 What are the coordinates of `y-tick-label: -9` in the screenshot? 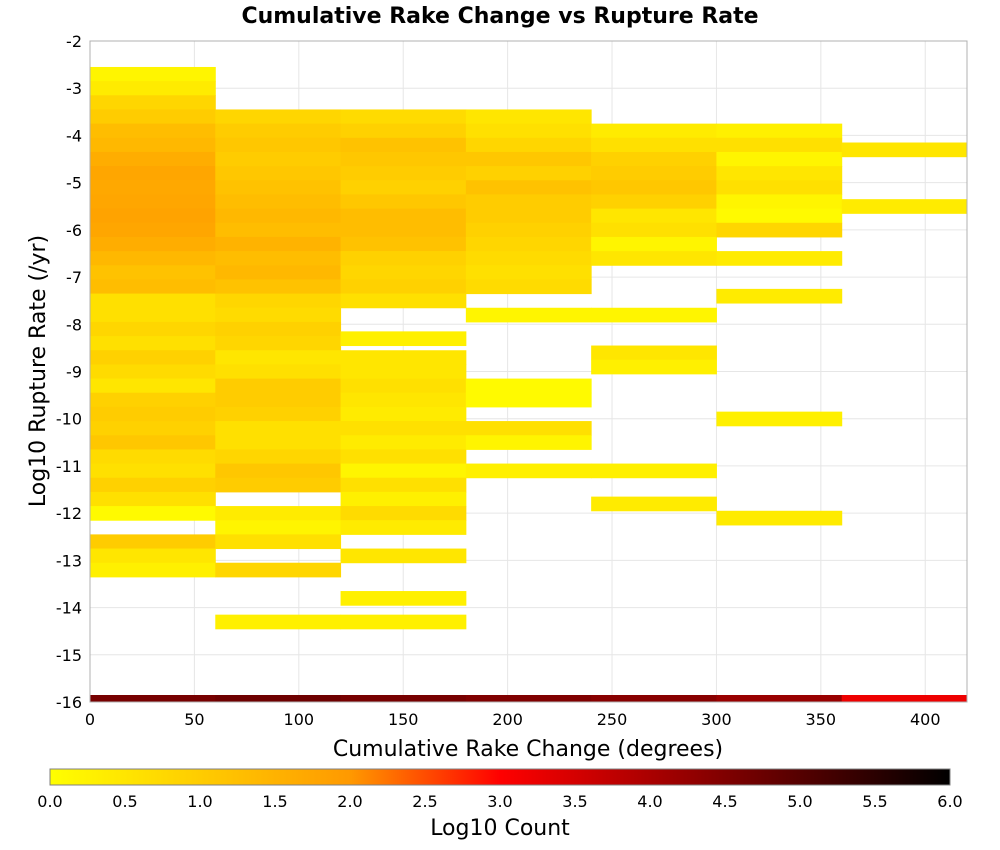 It's located at (74, 372).